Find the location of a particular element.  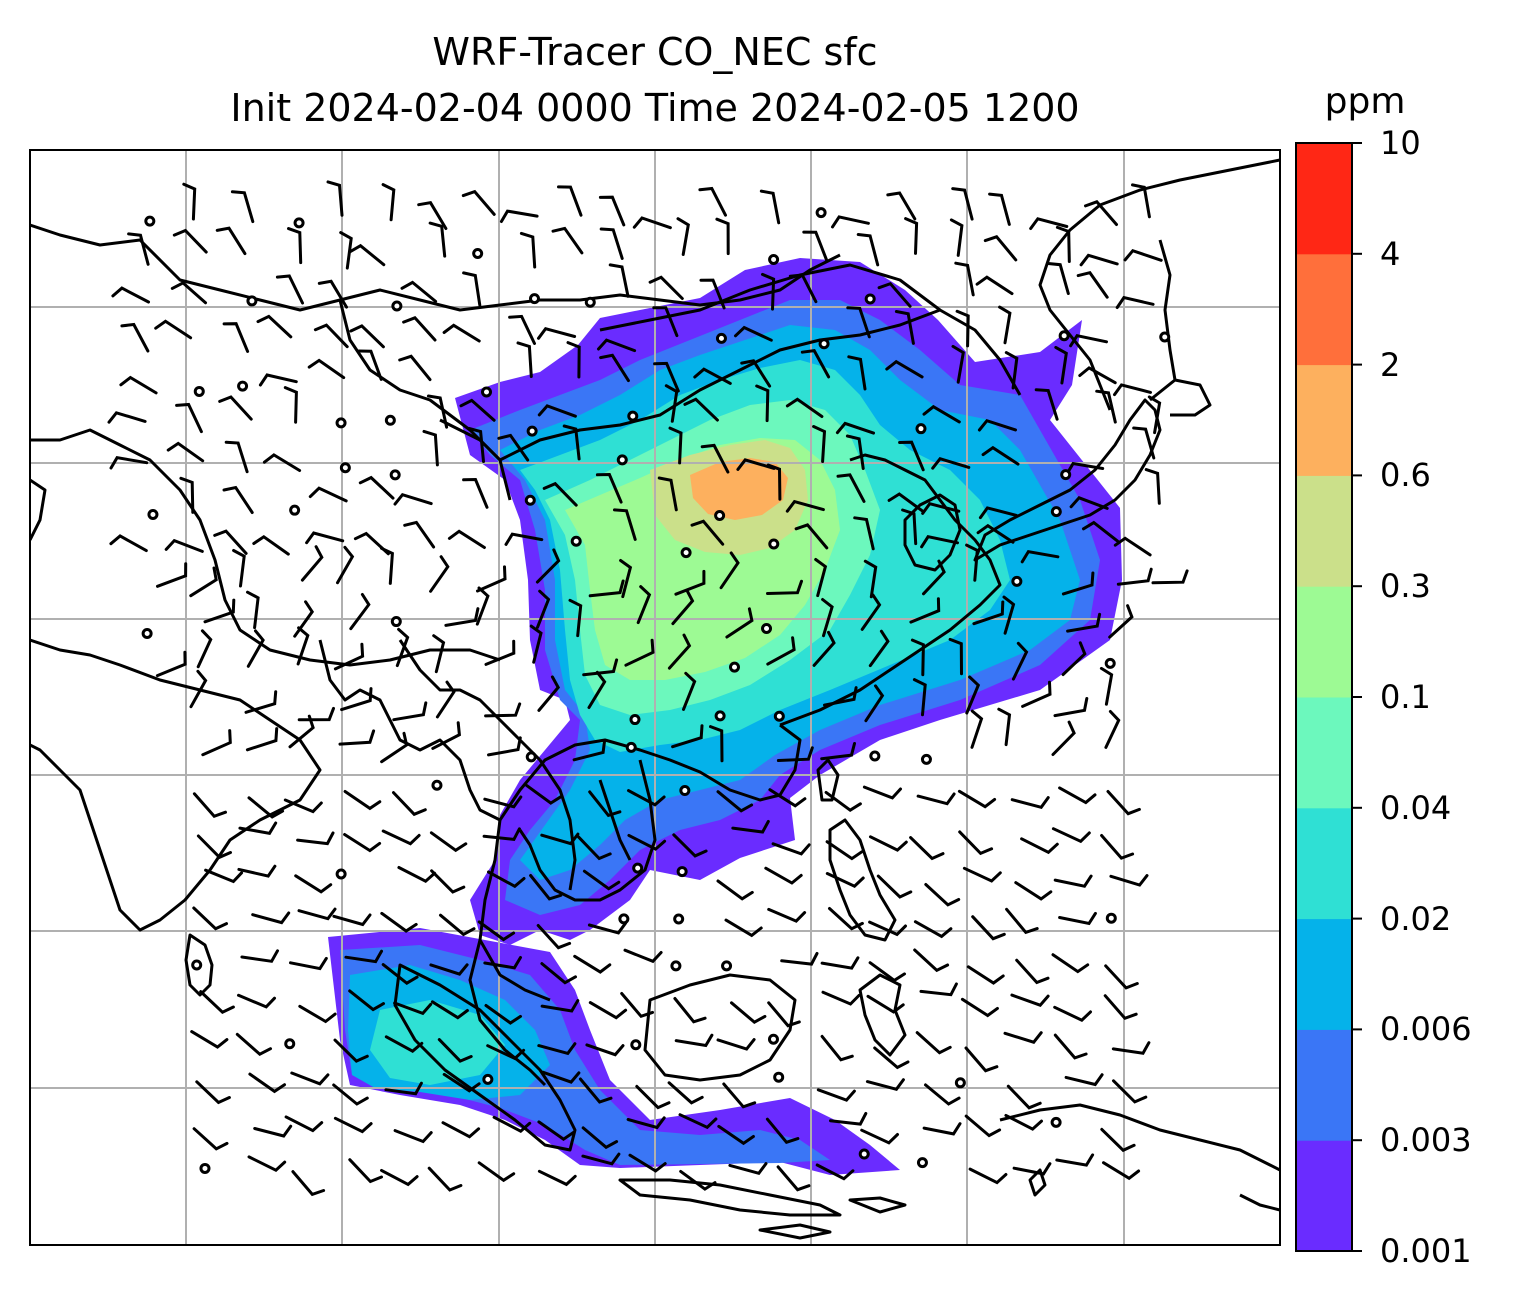

colorbar-tick-label: 0.003 is located at coordinates (1426, 1140).